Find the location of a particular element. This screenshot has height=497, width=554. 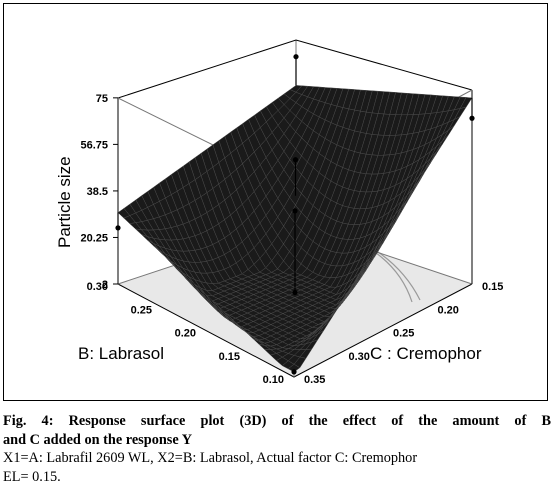

x-tick-label: 0.20 is located at coordinates (185, 334).